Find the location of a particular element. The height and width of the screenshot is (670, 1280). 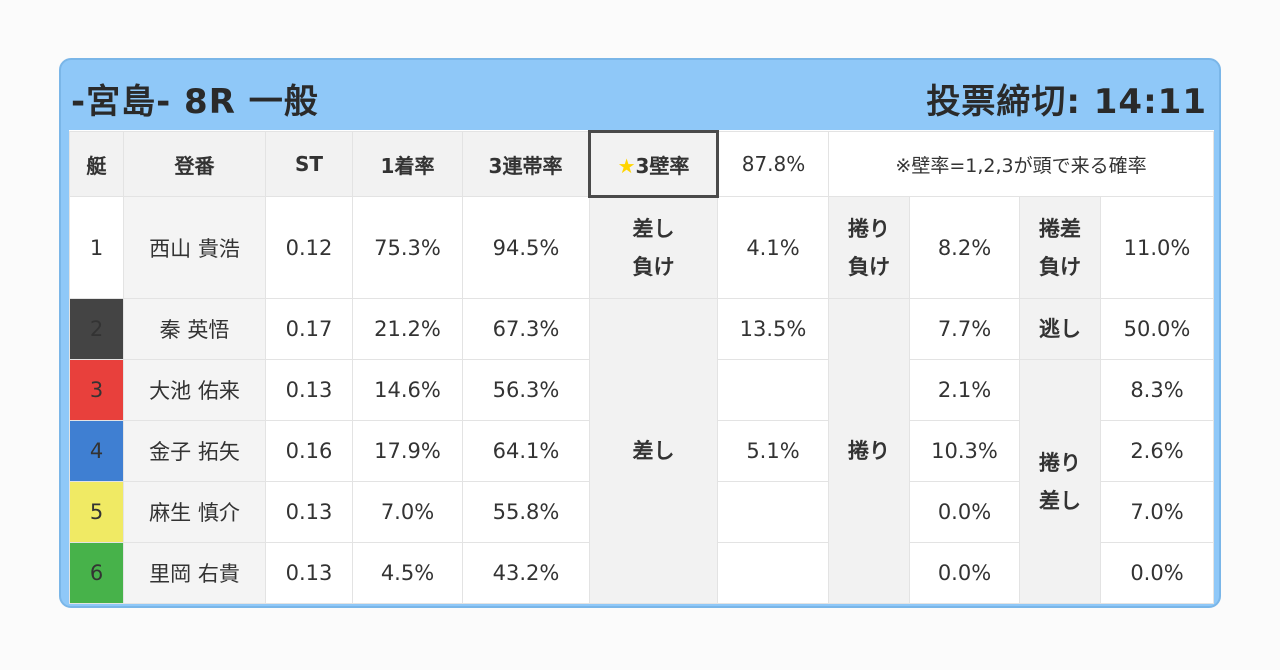

lane-number-6: 6 is located at coordinates (96, 573).